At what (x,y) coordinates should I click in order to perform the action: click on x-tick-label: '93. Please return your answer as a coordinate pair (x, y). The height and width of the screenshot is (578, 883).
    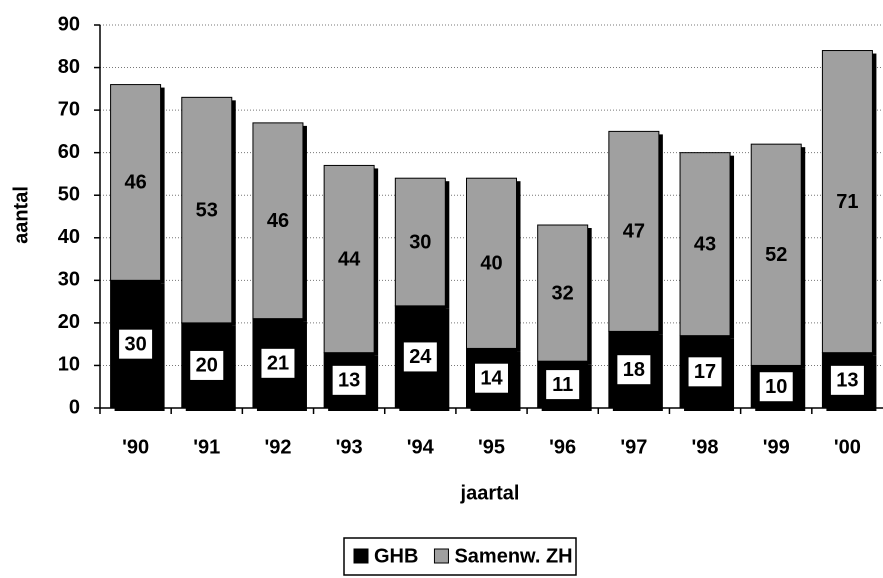
    Looking at the image, I should click on (349, 447).